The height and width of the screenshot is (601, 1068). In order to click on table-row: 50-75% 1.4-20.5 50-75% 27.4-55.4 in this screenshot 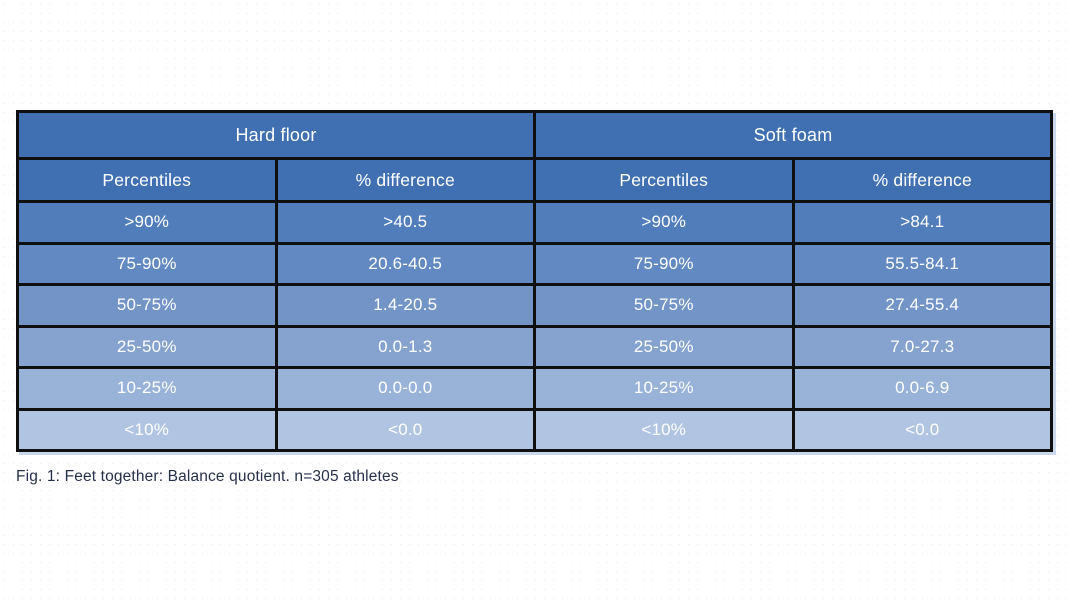, I will do `click(534, 305)`.